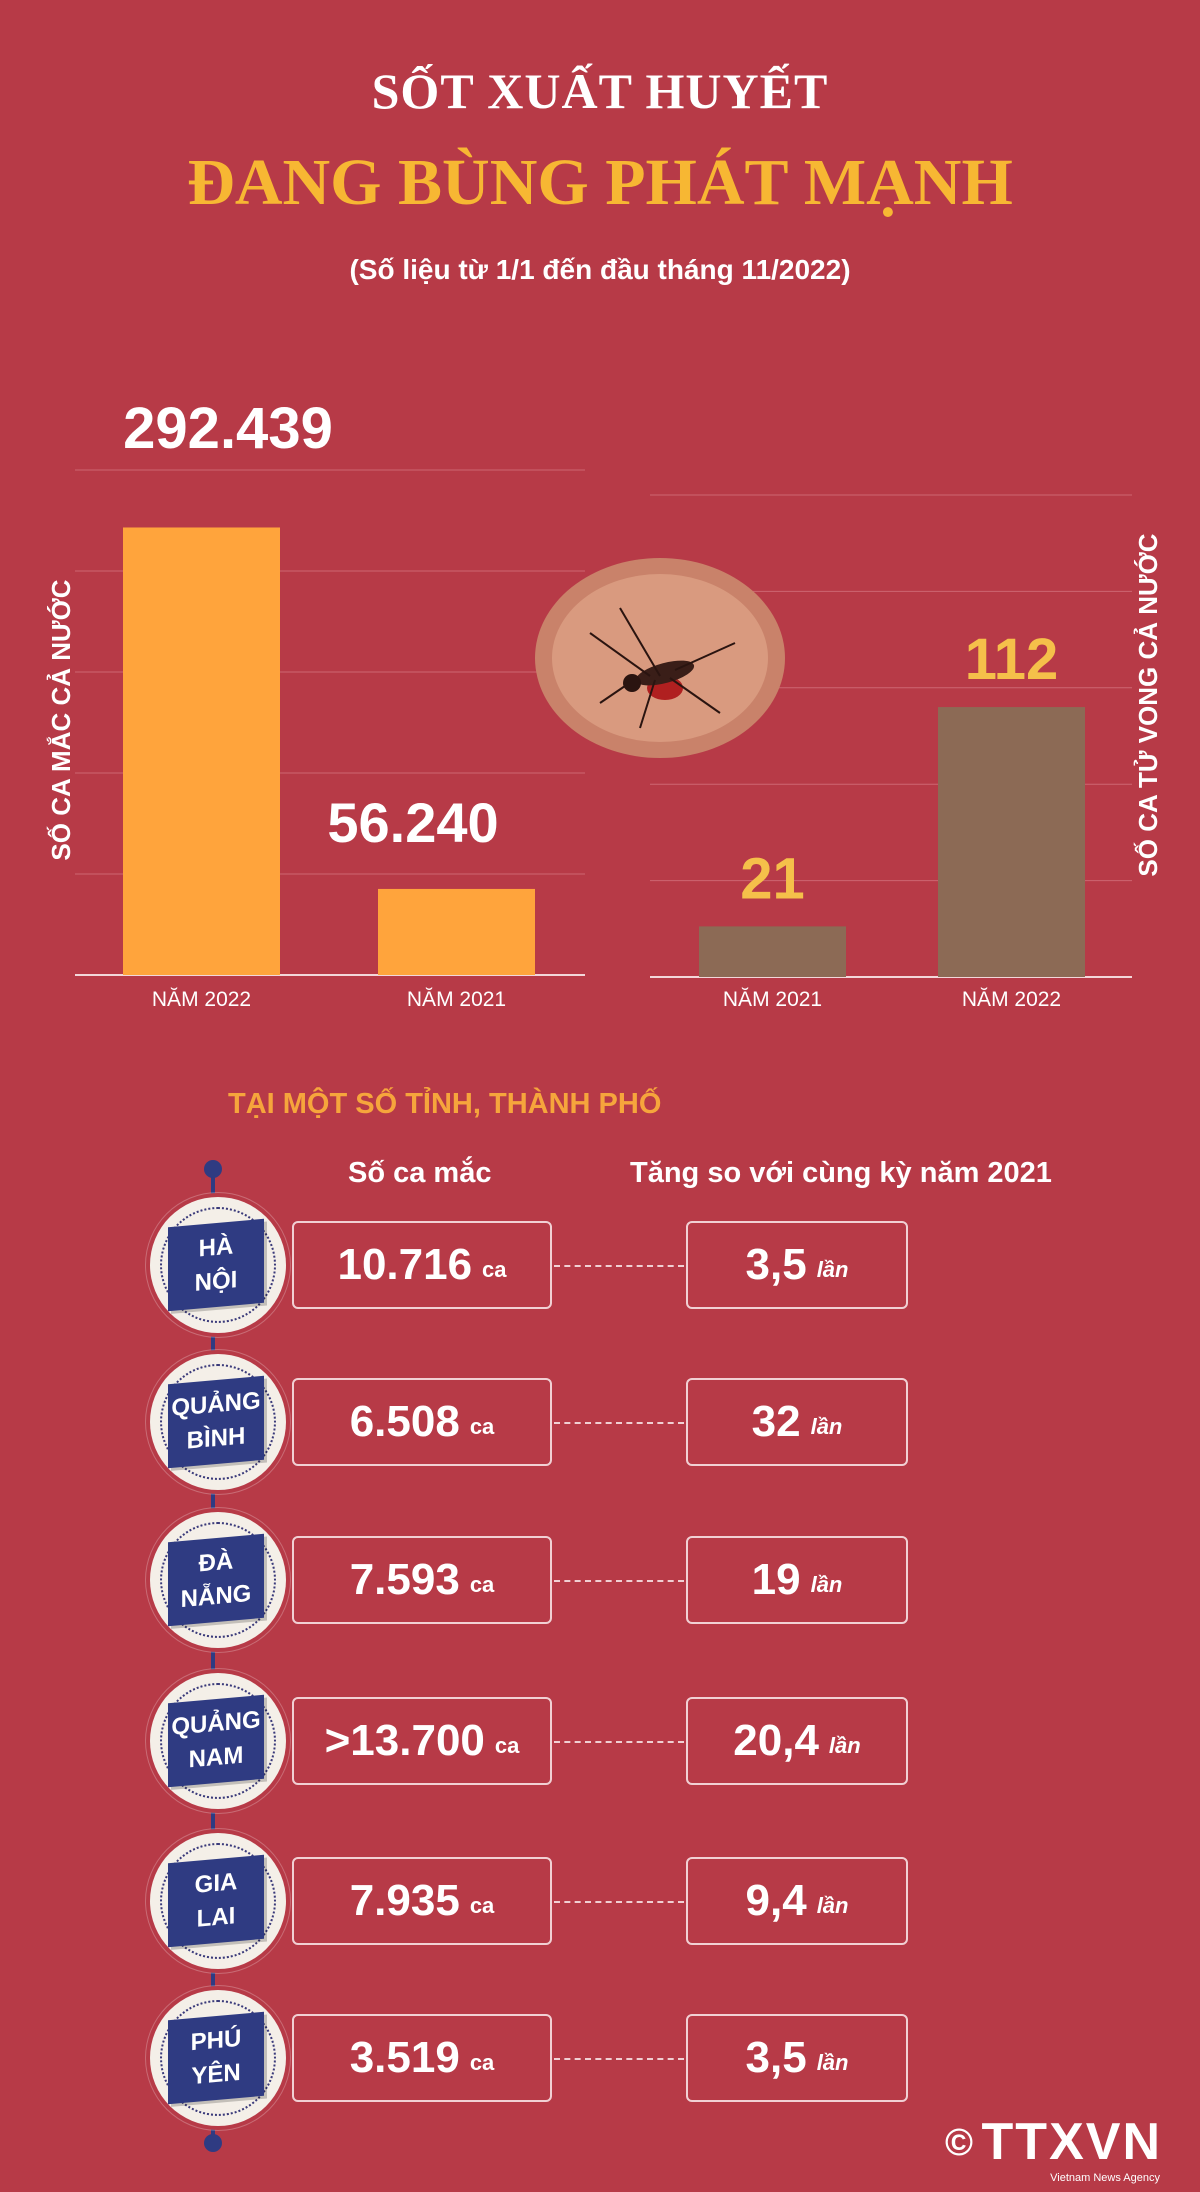 The width and height of the screenshot is (1200, 2192). What do you see at coordinates (216, 2074) in the screenshot?
I see `province-name-line2: YÊN` at bounding box center [216, 2074].